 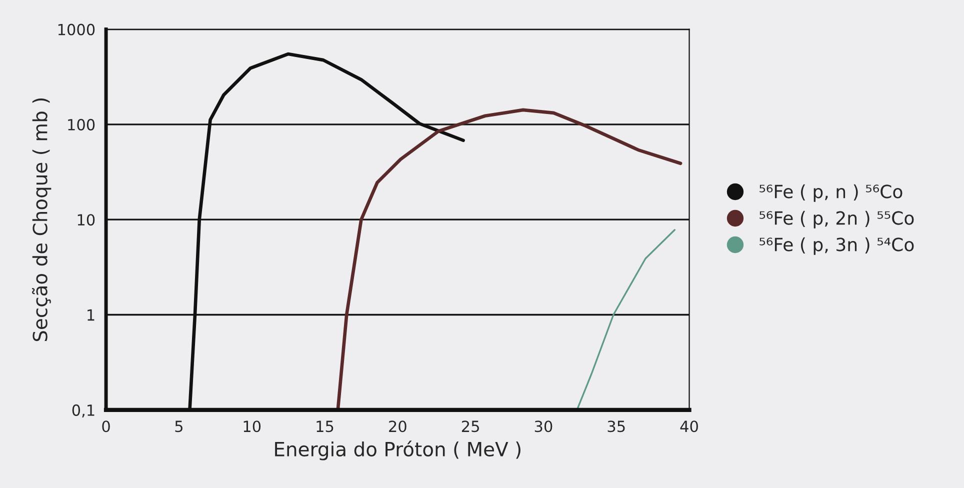 What do you see at coordinates (325, 426) in the screenshot?
I see `x-tick-label: 15` at bounding box center [325, 426].